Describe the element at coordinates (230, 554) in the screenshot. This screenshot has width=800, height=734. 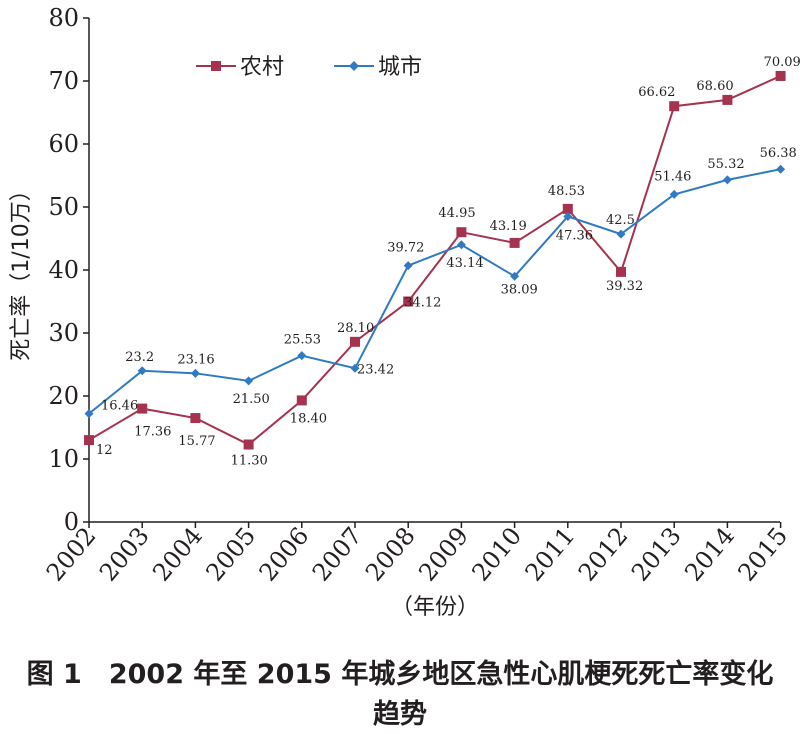
I see `x-tick-label: 2005` at that location.